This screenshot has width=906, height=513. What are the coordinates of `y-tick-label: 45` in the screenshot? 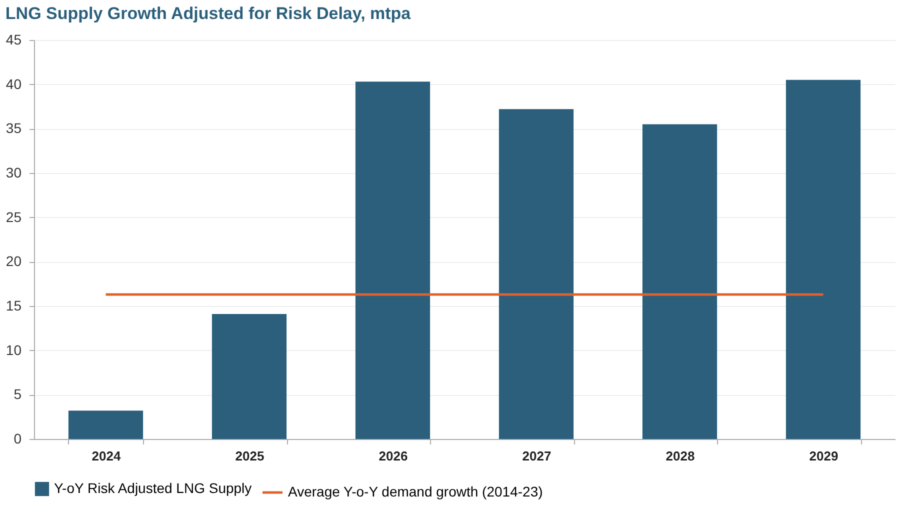 It's located at (14, 40).